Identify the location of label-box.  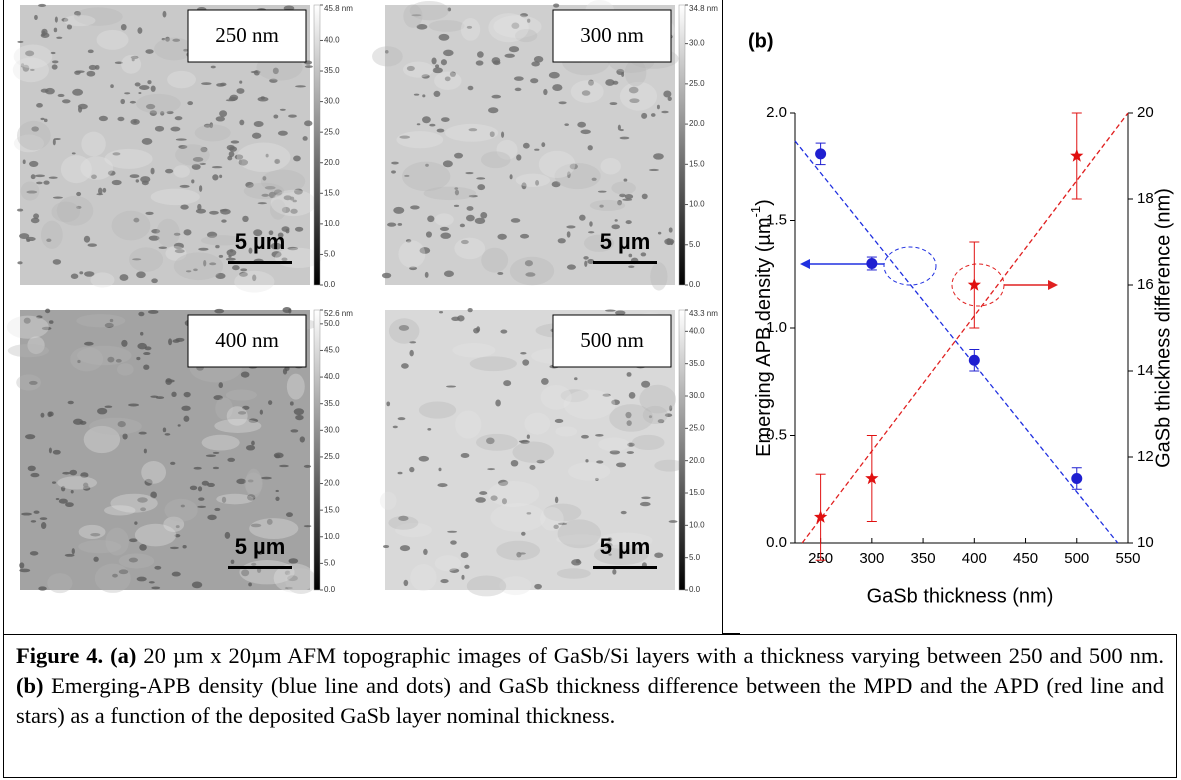
(247, 36).